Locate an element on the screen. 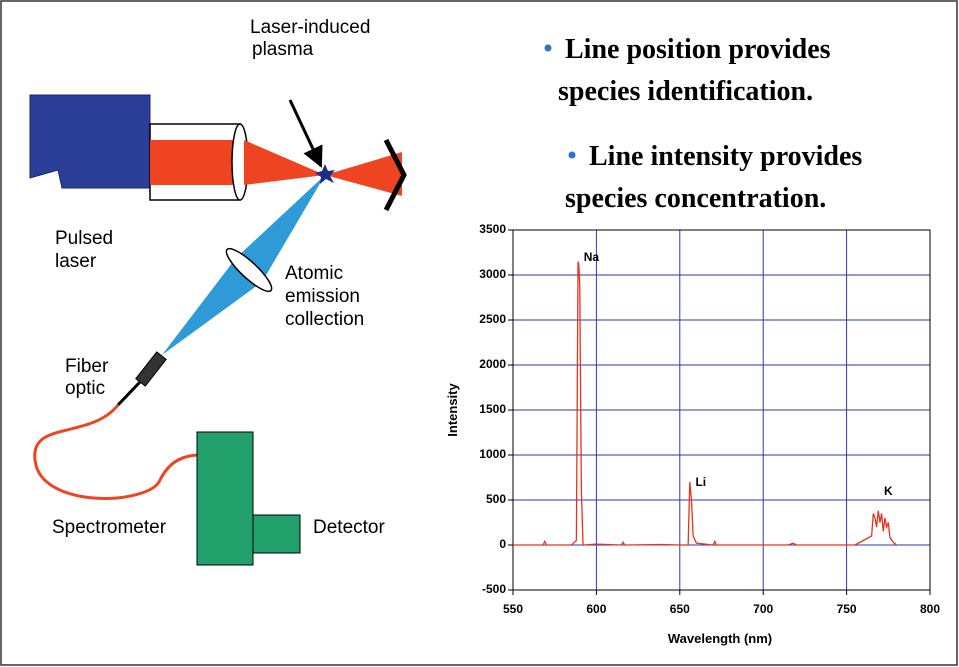  fiber-end is located at coordinates (151, 369).